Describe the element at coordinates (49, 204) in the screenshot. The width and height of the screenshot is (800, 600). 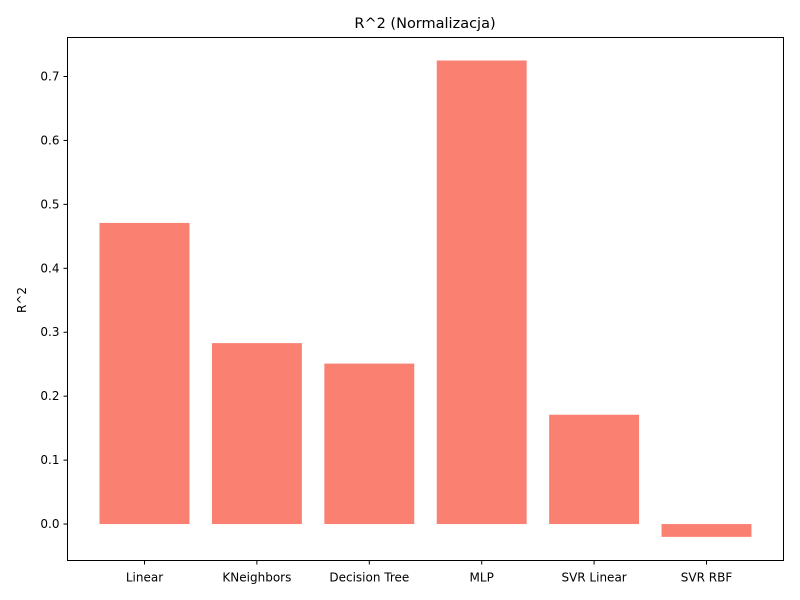
I see `y-tick-label: 0.5` at that location.